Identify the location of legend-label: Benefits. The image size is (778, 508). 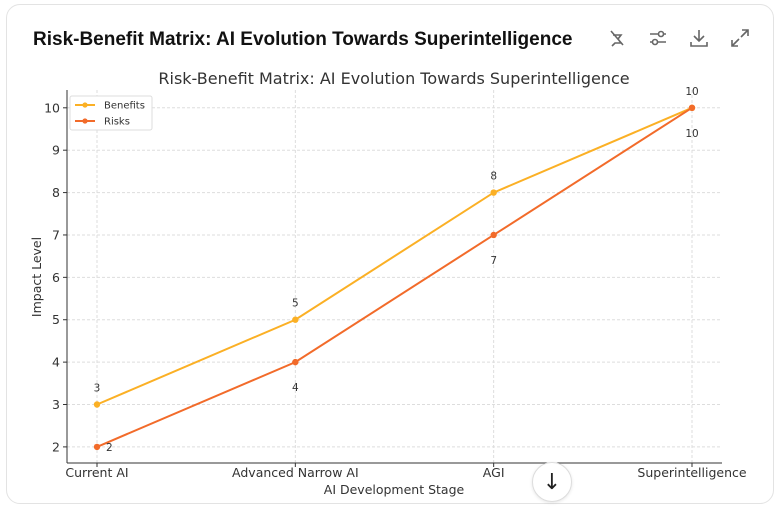
(124, 106).